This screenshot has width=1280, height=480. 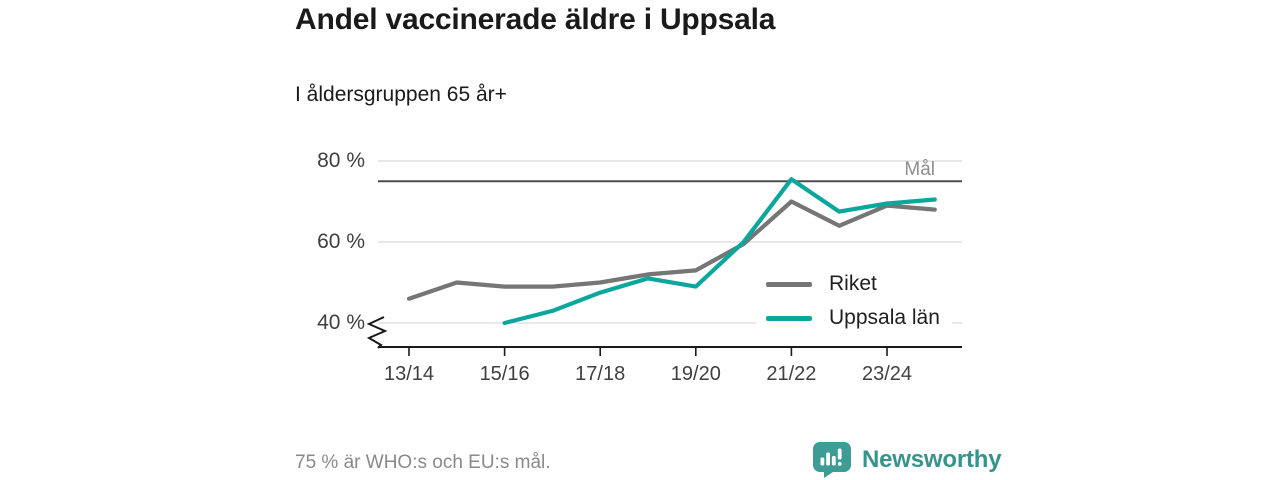 What do you see at coordinates (341, 322) in the screenshot?
I see `y-tick-label: 40 %` at bounding box center [341, 322].